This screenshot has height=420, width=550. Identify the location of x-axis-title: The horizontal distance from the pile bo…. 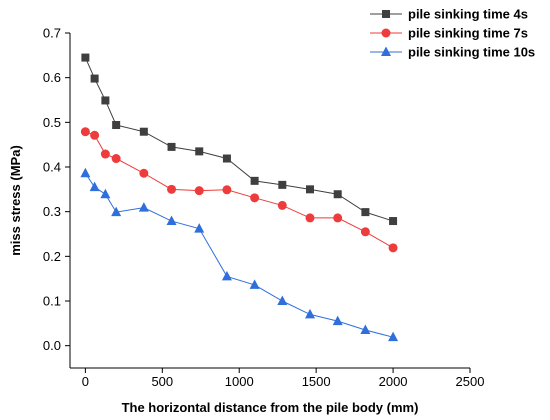
(270, 407).